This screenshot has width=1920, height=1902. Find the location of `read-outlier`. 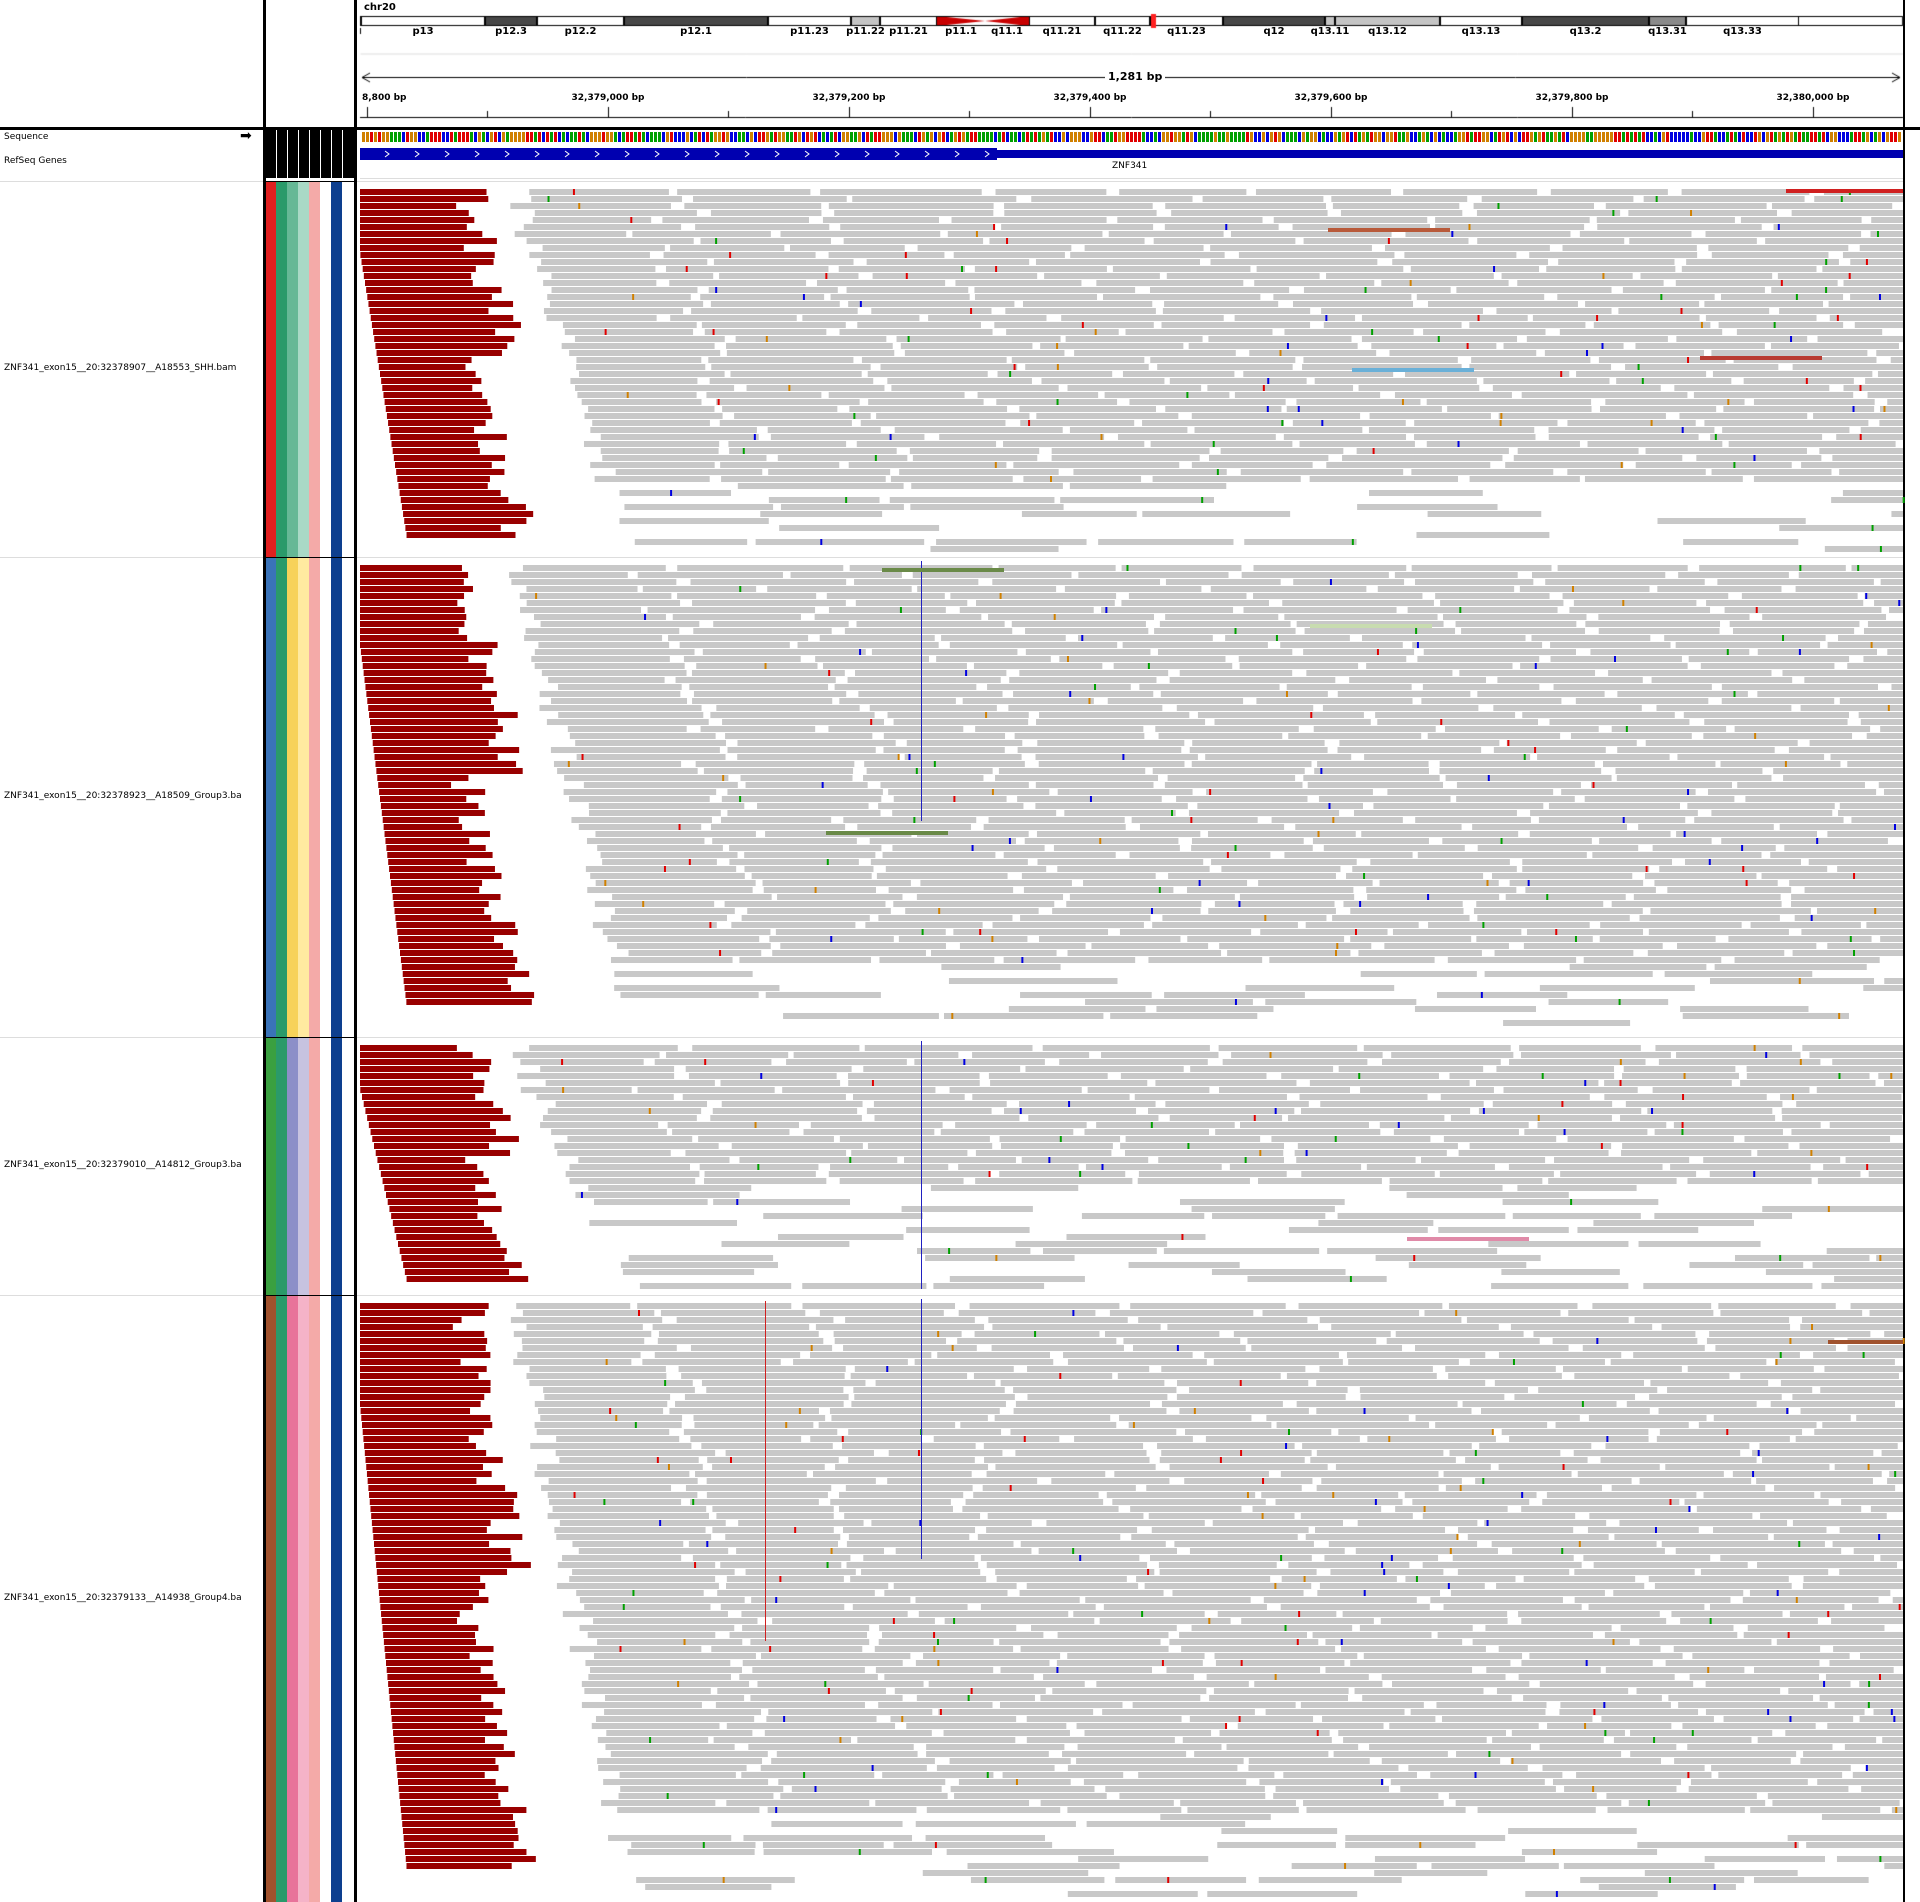

read-outlier is located at coordinates (1413, 370).